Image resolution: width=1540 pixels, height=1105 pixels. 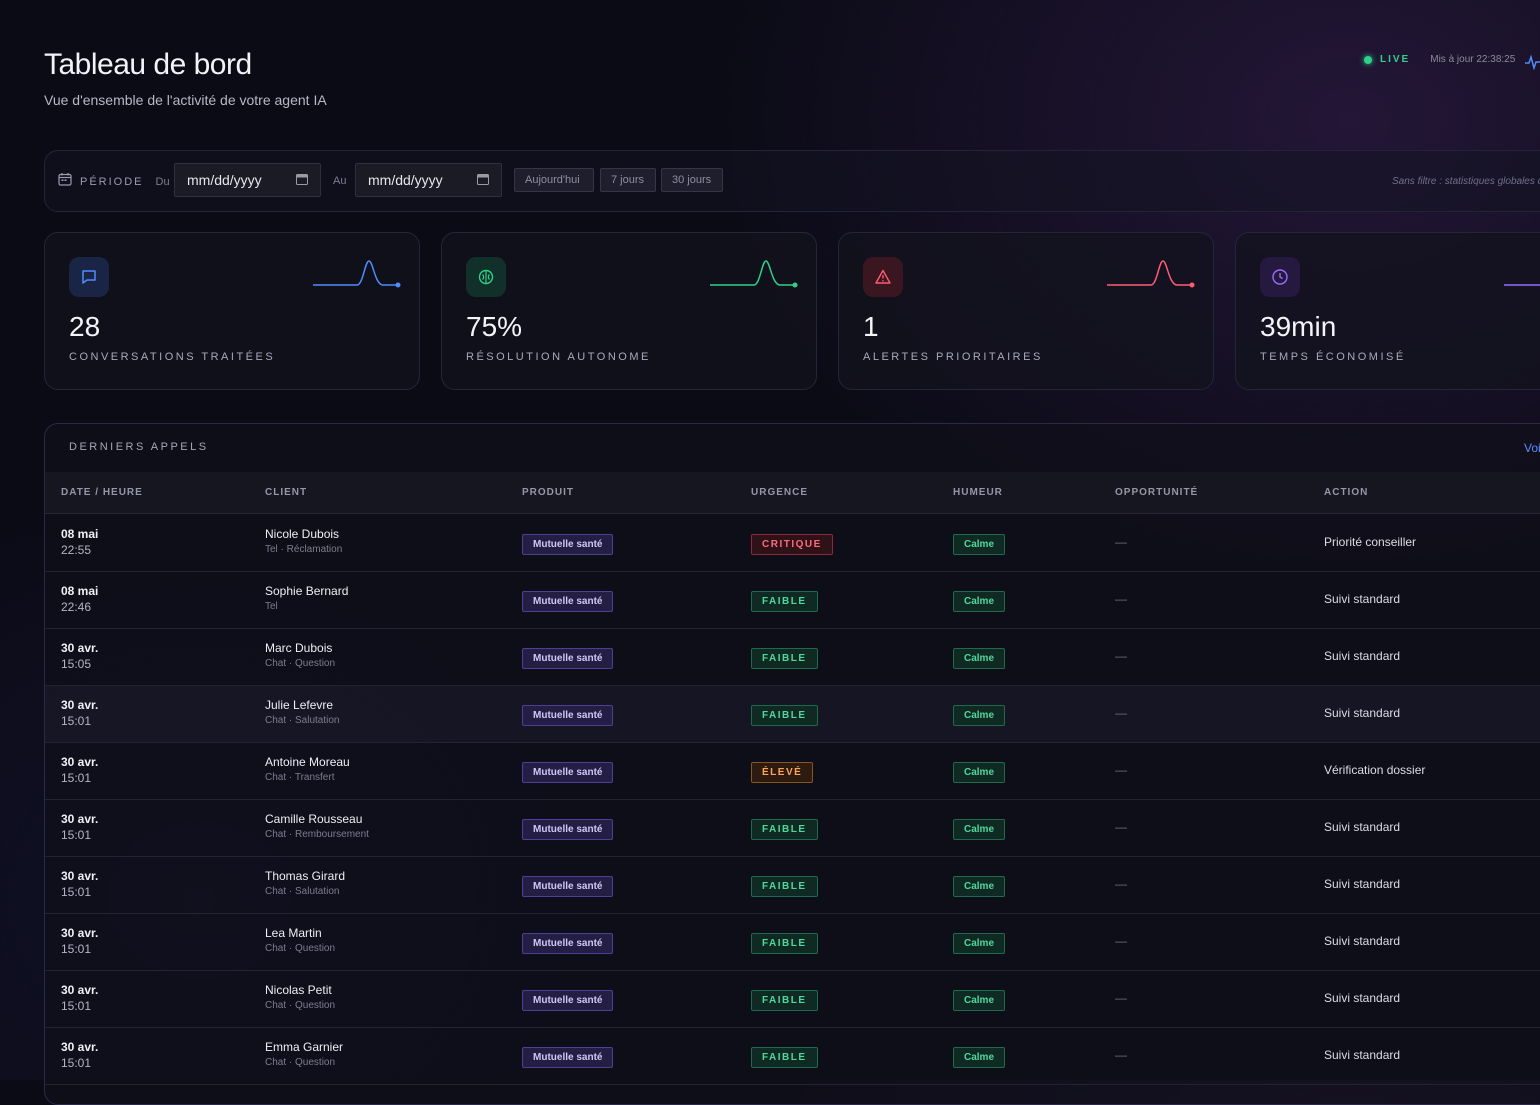 What do you see at coordinates (1532, 448) in the screenshot?
I see `view-all-link: Voi` at bounding box center [1532, 448].